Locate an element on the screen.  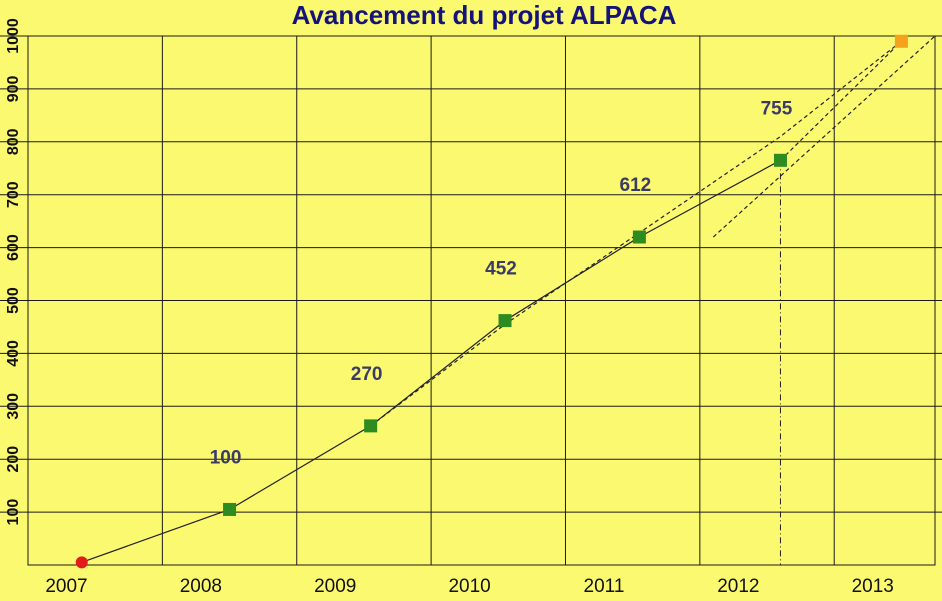
y-tick-label: 300 is located at coordinates (13, 406).